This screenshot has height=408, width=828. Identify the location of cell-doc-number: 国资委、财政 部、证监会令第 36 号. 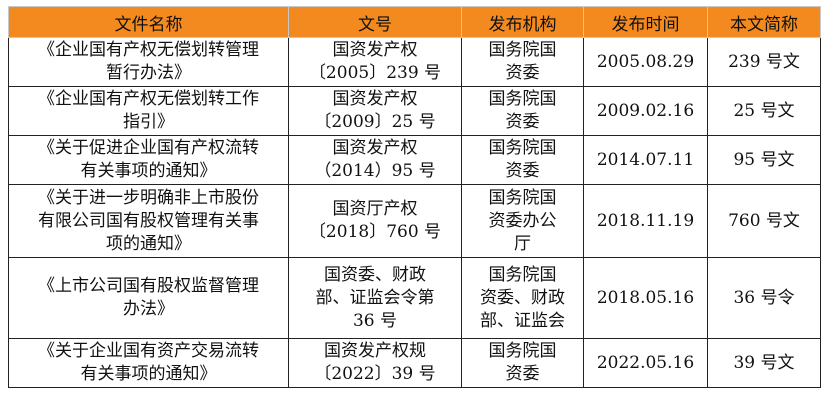
(375, 298).